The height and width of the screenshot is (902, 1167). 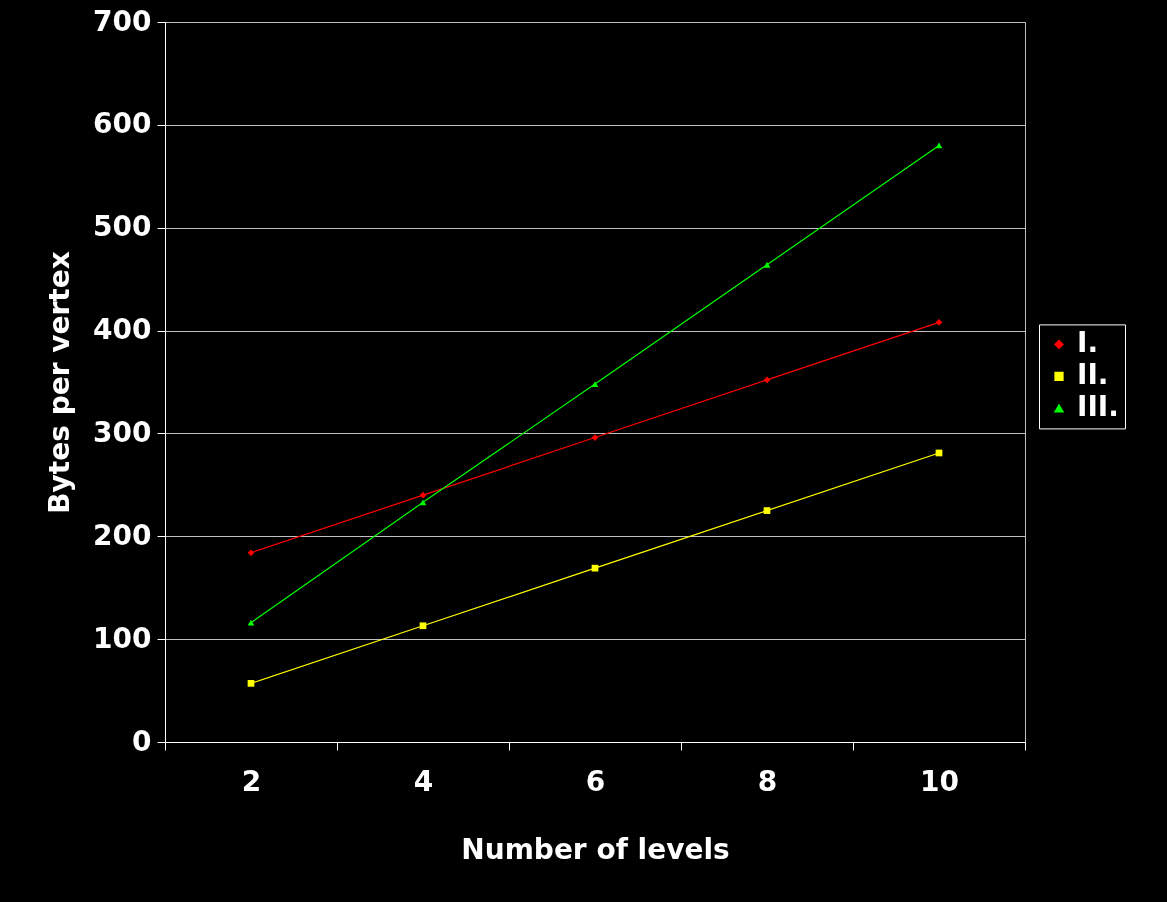 What do you see at coordinates (939, 781) in the screenshot?
I see `x-tick-label: 10` at bounding box center [939, 781].